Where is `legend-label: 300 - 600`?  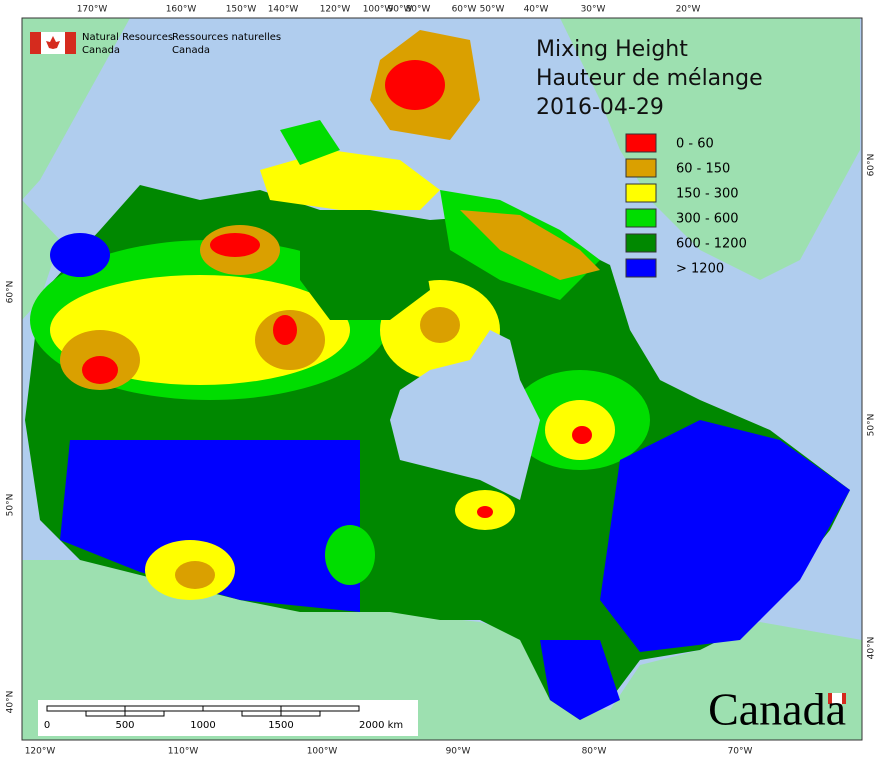
legend-label: 300 - 600 is located at coordinates (707, 219).